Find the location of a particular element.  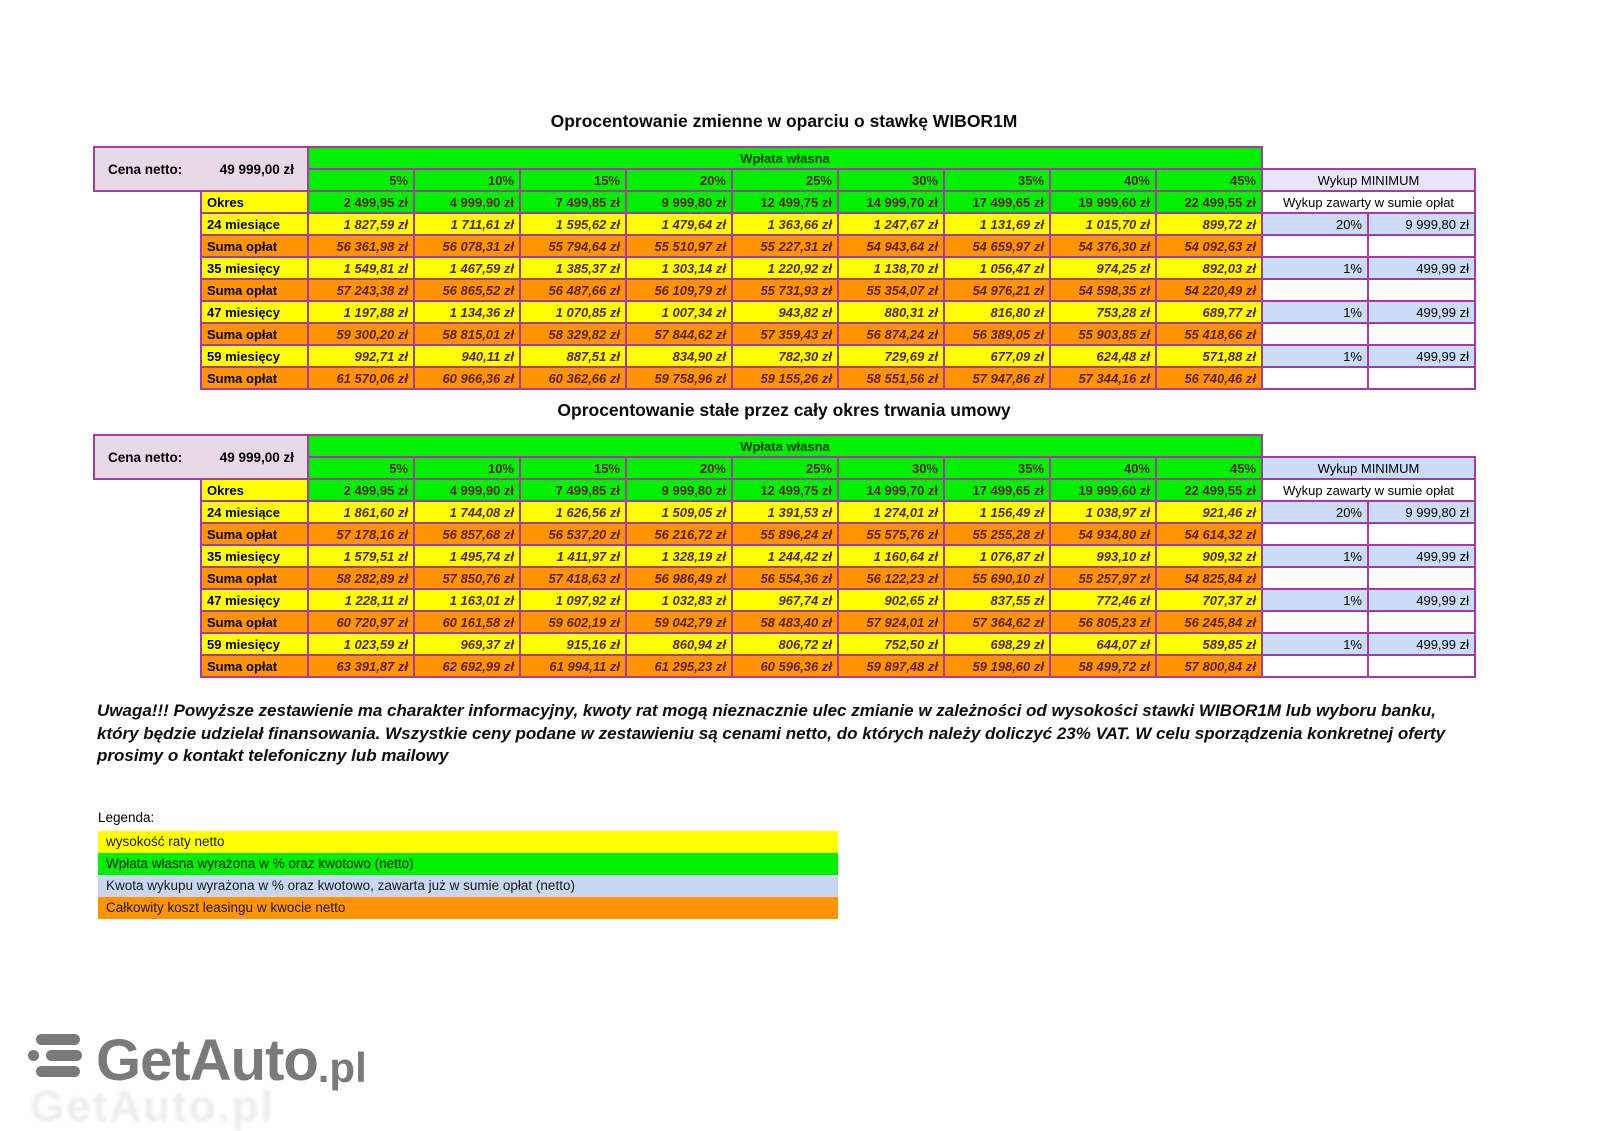

suma-value-cell: 54 614,32 zł is located at coordinates (1209, 534).